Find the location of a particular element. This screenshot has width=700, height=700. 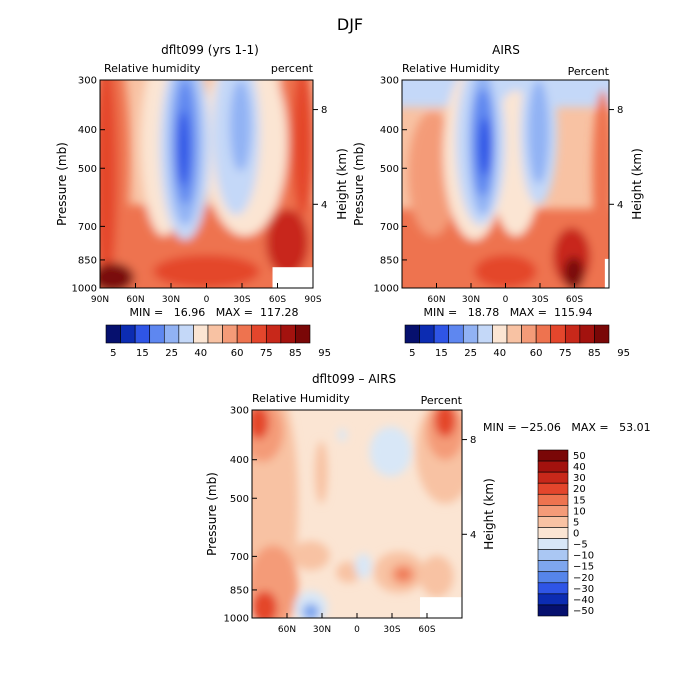

colorbar-label: 30 is located at coordinates (579, 478).